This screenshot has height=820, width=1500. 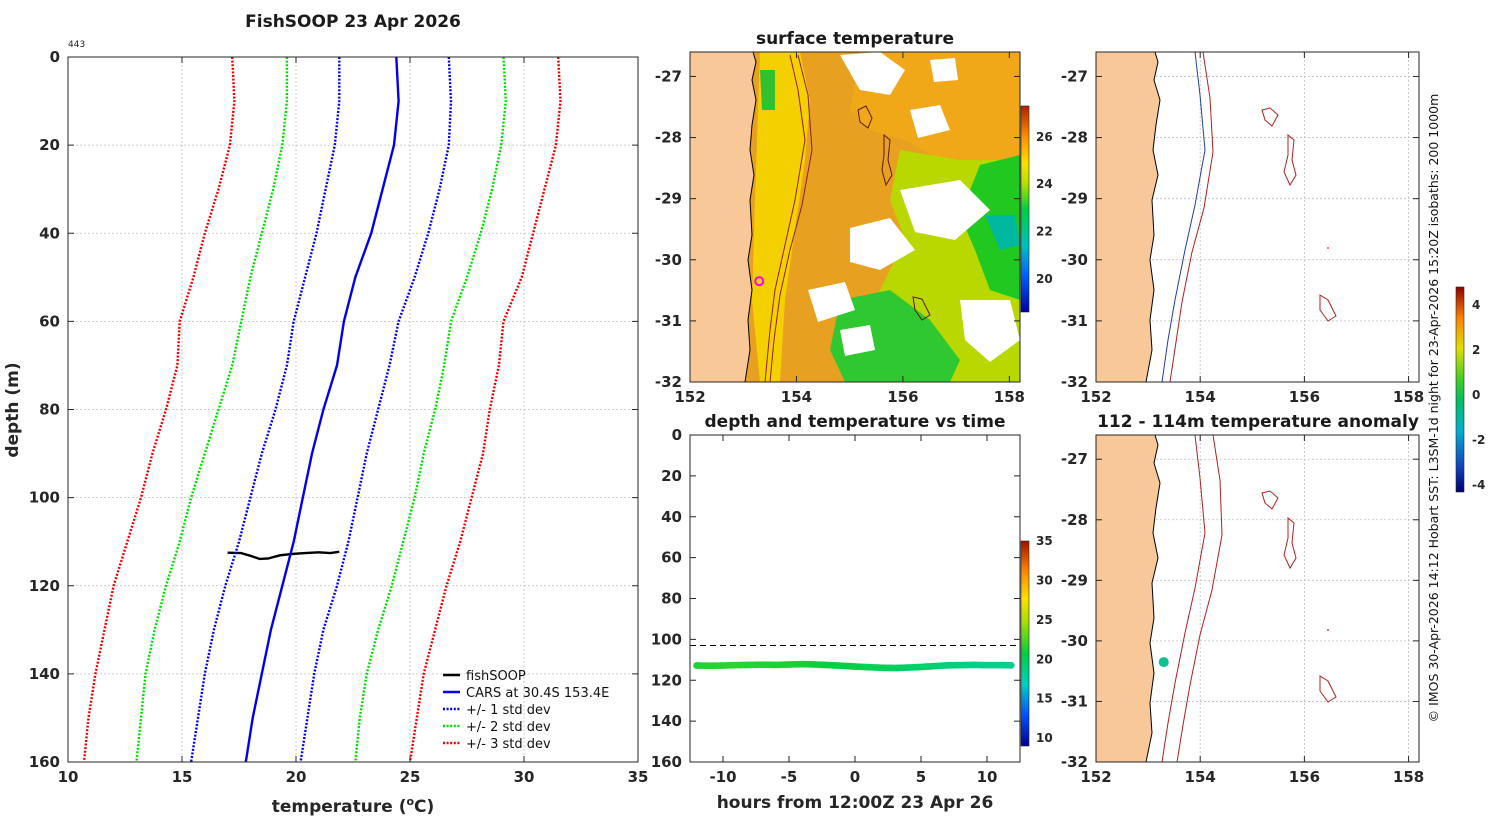 I want to click on profile-y-tick-labels: 0 20 40 60 80 100 120 140 160, so click(x=44, y=409).